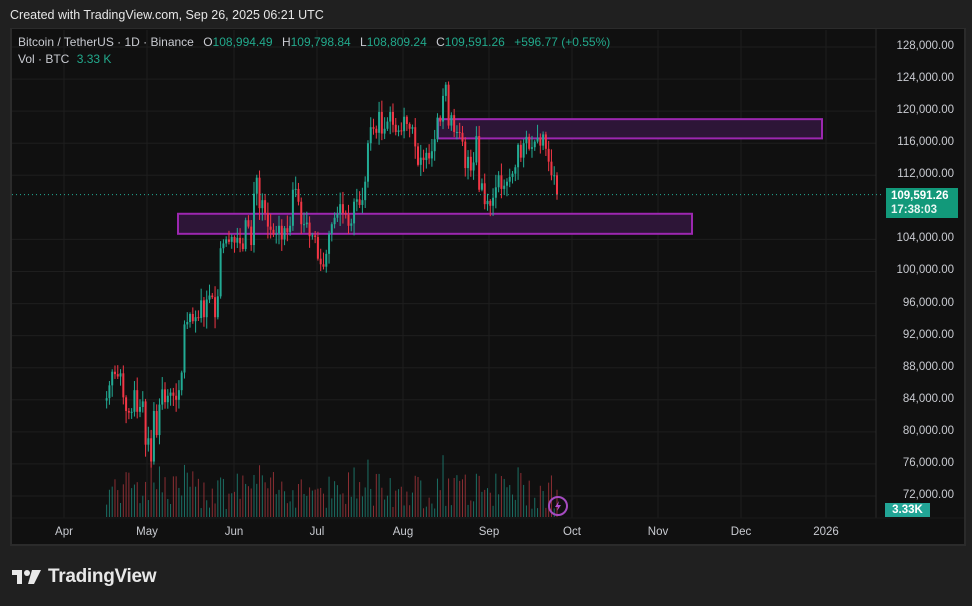 This screenshot has width=972, height=606. I want to click on brand-name: TradingView, so click(102, 576).